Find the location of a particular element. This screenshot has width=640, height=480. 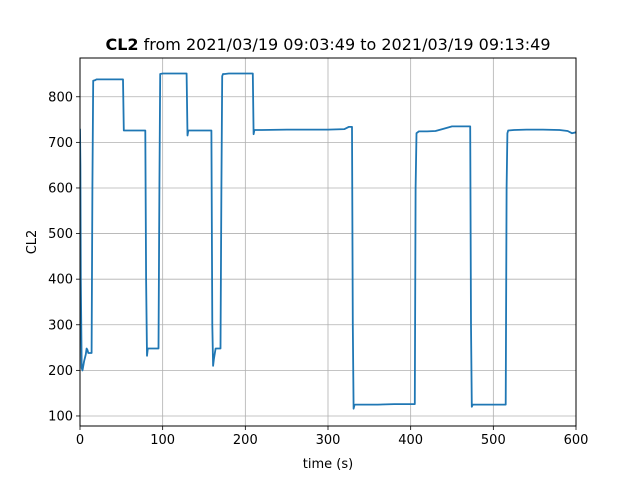

y-tick-label: 800 is located at coordinates (60, 97).